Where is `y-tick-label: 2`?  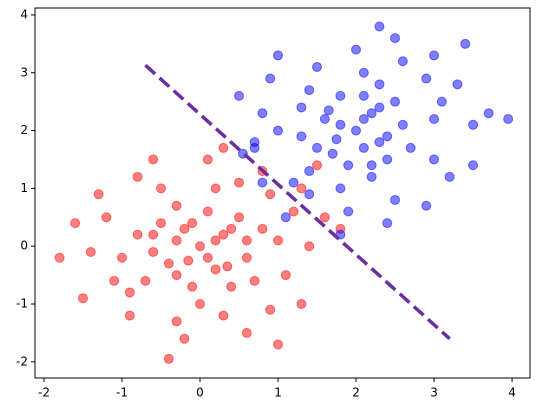 y-tick-label: 2 is located at coordinates (24, 130).